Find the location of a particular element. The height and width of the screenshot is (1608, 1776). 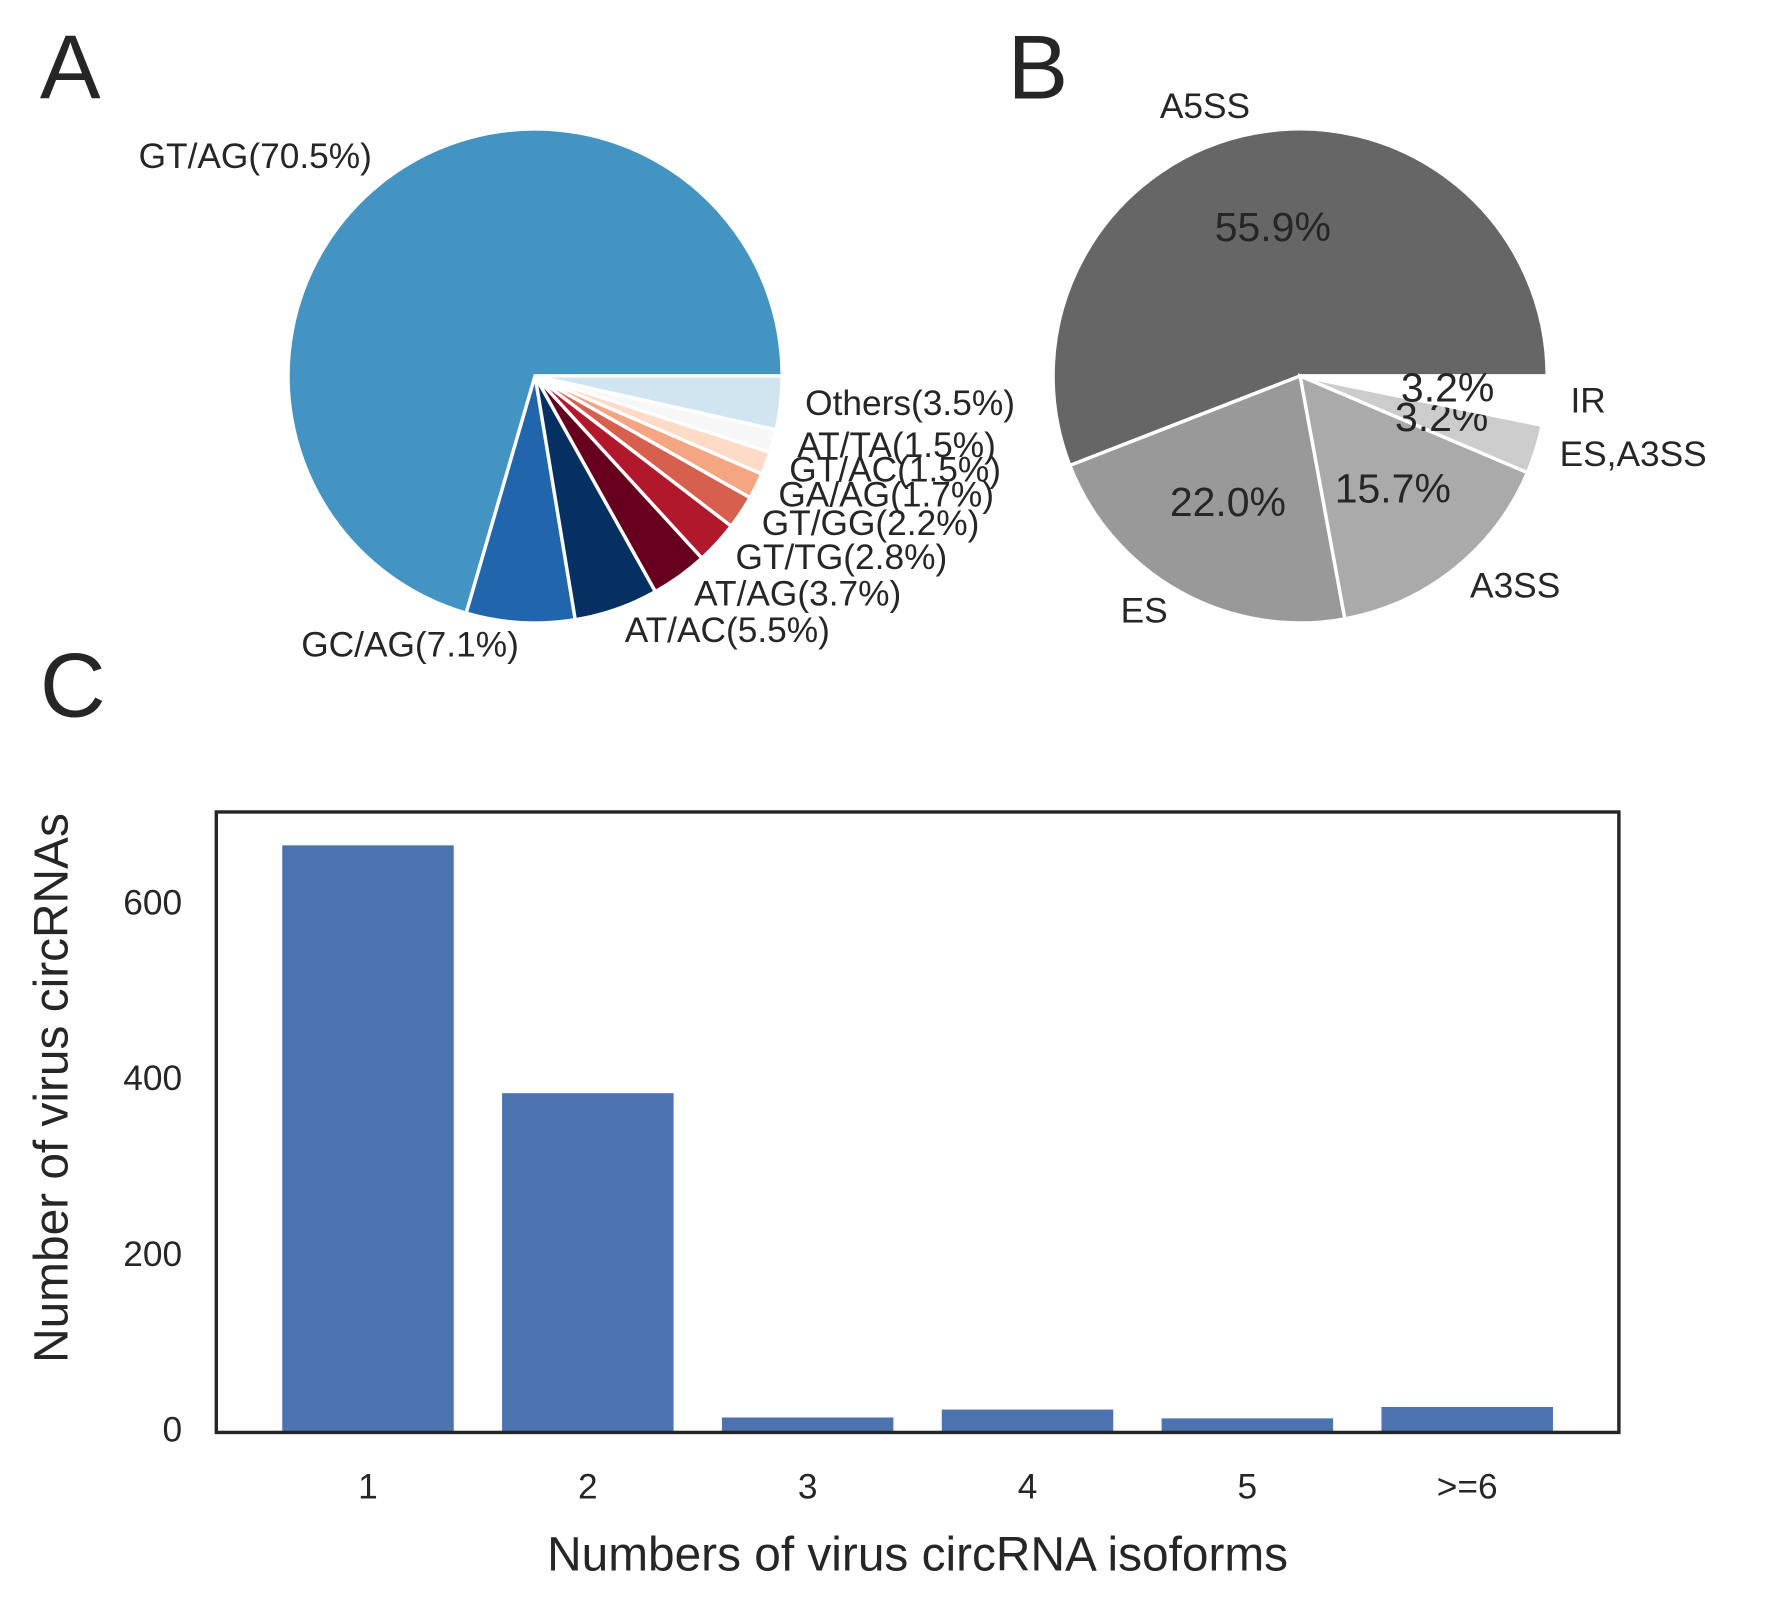

x-tick-label: 2 is located at coordinates (588, 1487).